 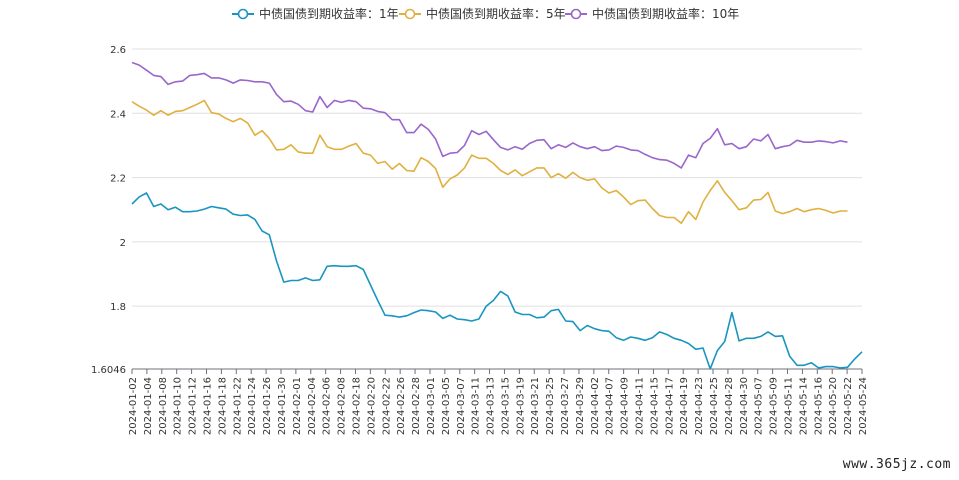 What do you see at coordinates (595, 406) in the screenshot?
I see `x-tick-label: 2024-04-02` at bounding box center [595, 406].